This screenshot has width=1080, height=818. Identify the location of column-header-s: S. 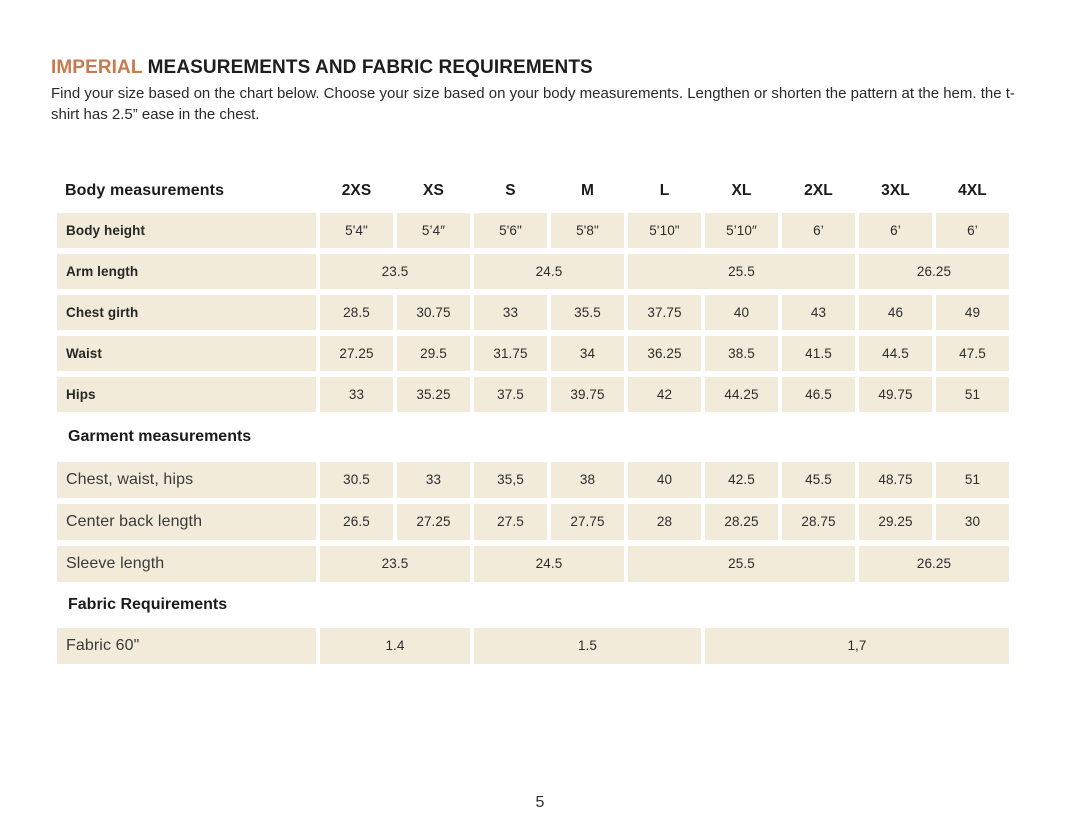
(510, 190).